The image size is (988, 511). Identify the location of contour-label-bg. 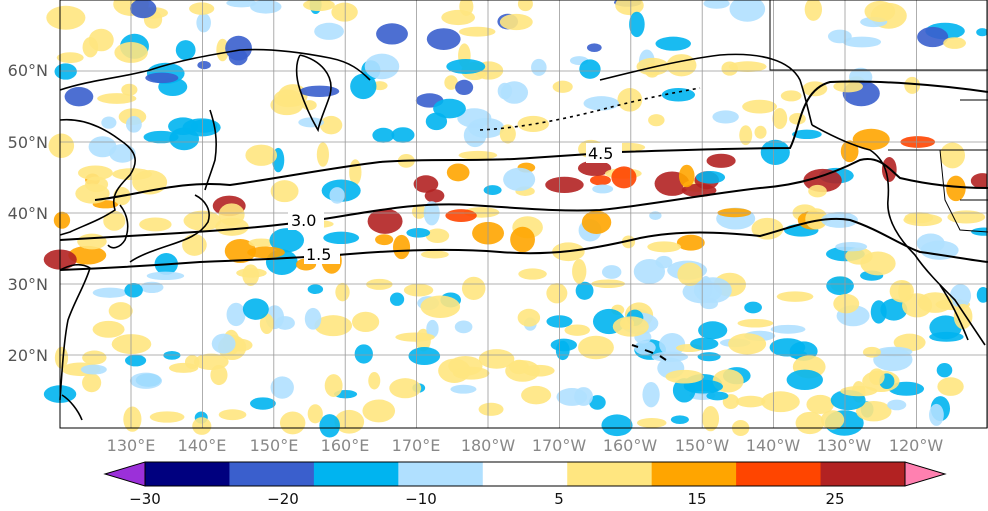
(604, 153).